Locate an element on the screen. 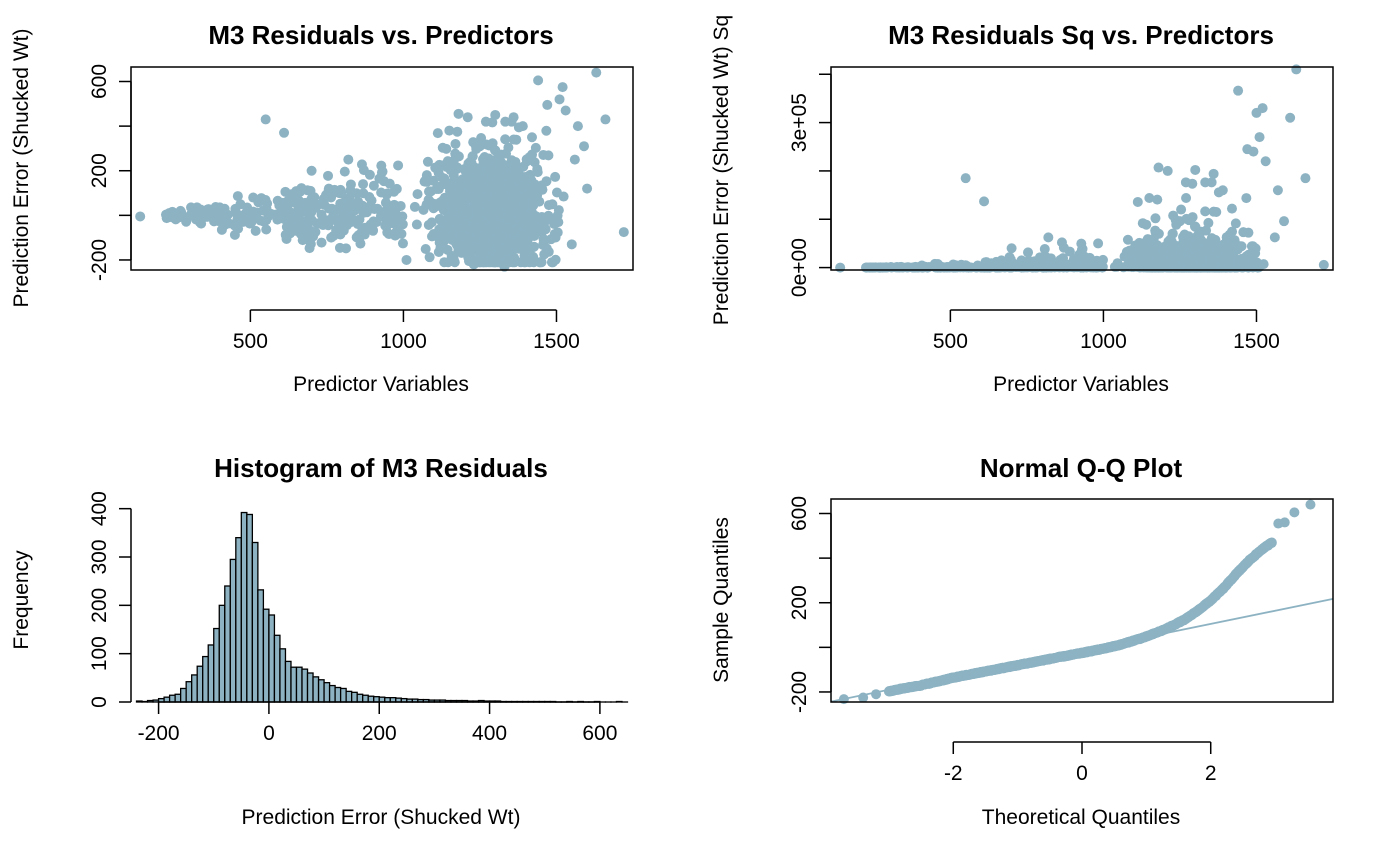  y-axis-label: Prediction Error (Shucked Wt) is located at coordinates (21, 168).